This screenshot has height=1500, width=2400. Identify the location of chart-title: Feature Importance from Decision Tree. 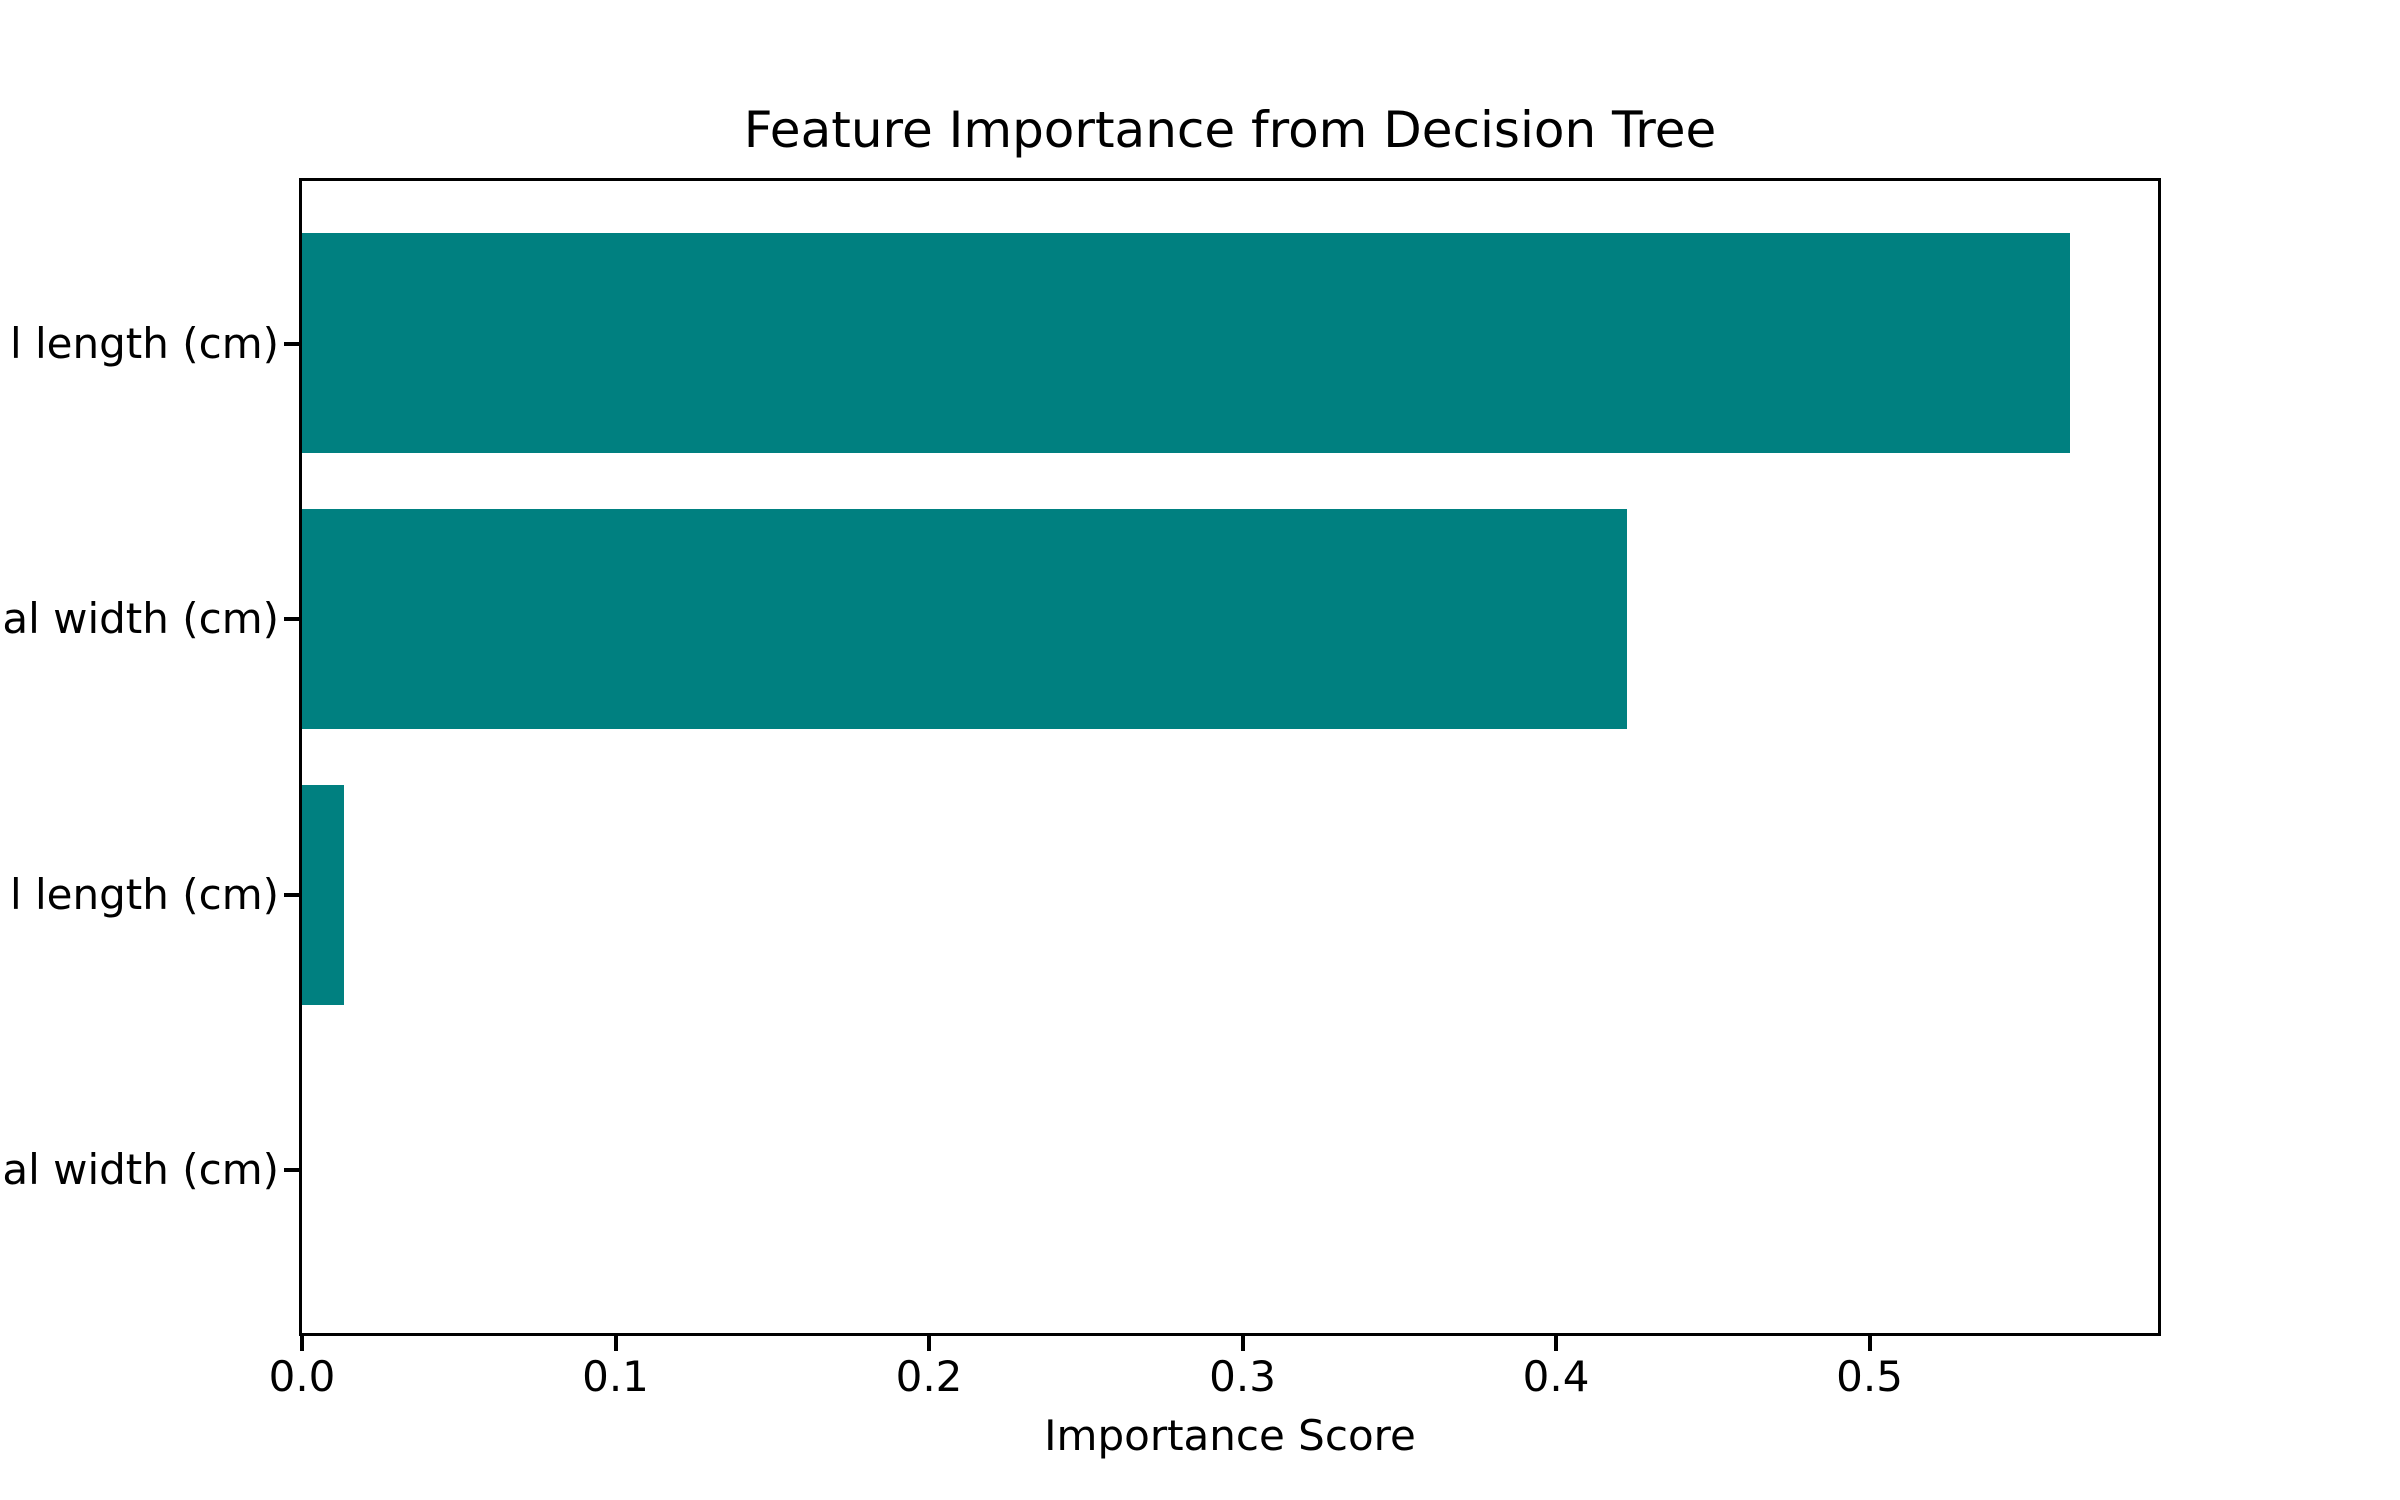
(1230, 130).